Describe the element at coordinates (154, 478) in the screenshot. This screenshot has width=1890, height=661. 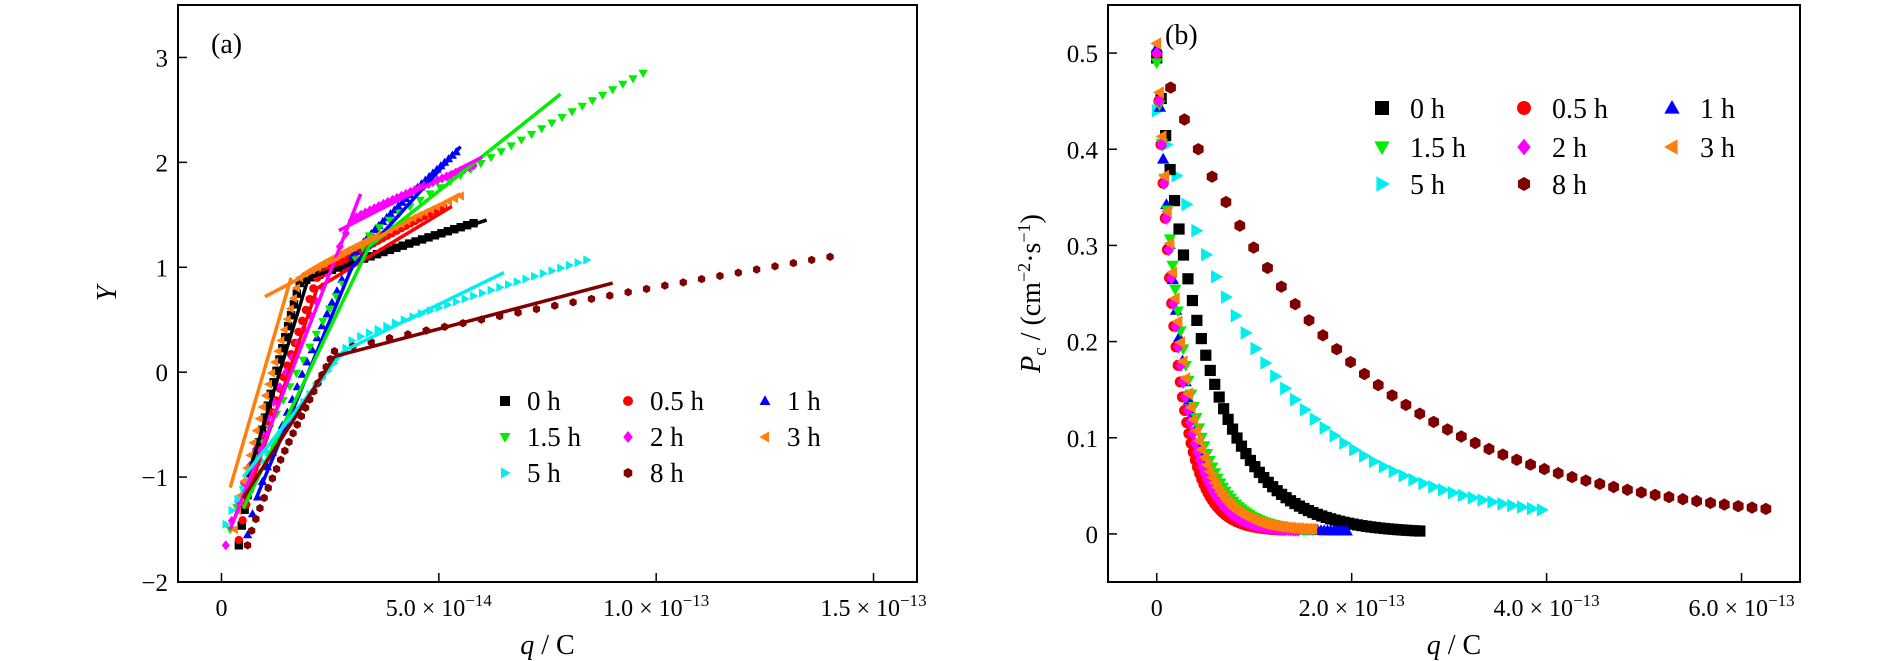
I see `y-tick-label: −1` at that location.